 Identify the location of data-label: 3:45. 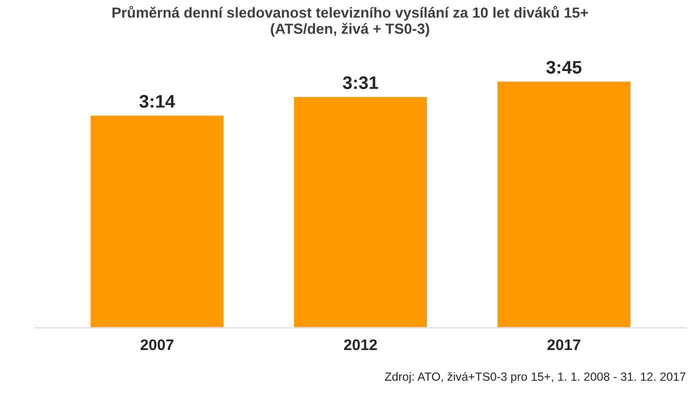
(564, 67).